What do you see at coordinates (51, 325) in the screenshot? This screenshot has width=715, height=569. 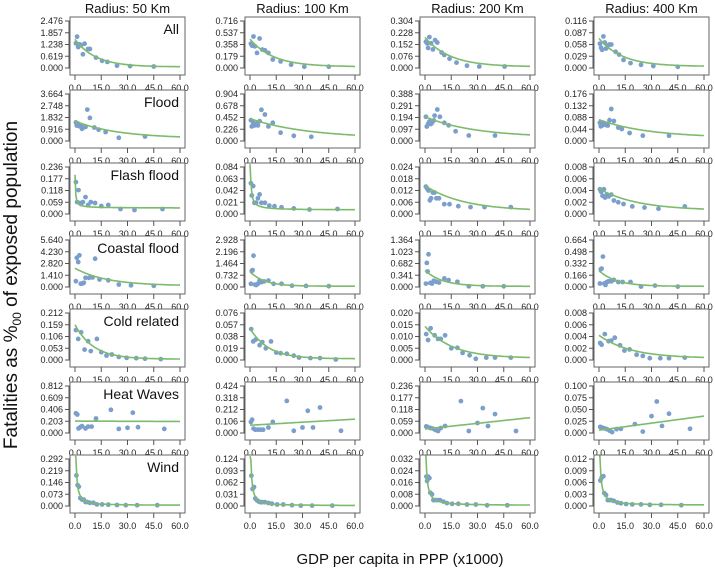 I see `y-tick-label: 0.159` at bounding box center [51, 325].